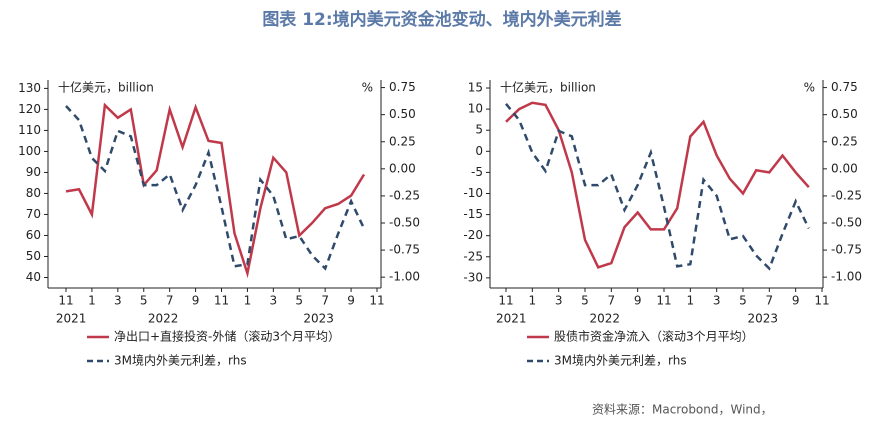 The image size is (884, 428). Describe the element at coordinates (473, 235) in the screenshot. I see `y-tick-label: -20` at that location.